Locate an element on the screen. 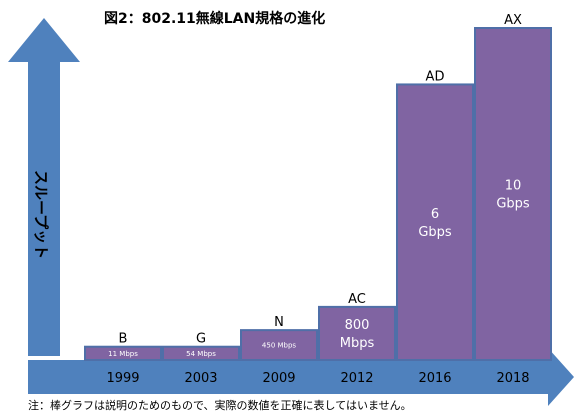 The image size is (584, 416). bar-value-label-2003-0: 54 Mbps is located at coordinates (201, 354).